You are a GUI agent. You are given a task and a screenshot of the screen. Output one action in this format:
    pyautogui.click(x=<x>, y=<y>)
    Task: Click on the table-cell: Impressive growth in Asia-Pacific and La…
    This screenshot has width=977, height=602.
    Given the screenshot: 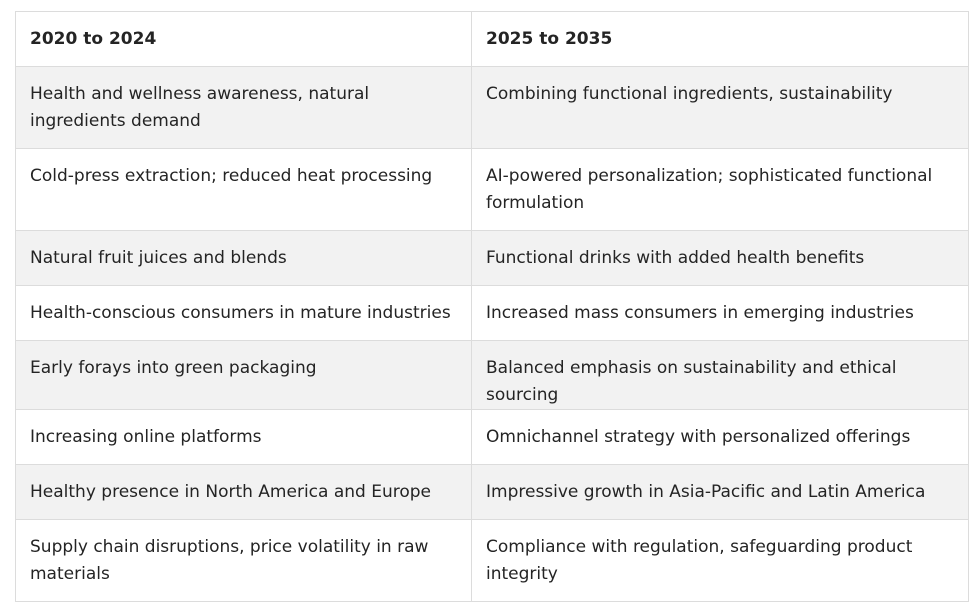 What is the action you would take?
    pyautogui.click(x=720, y=492)
    